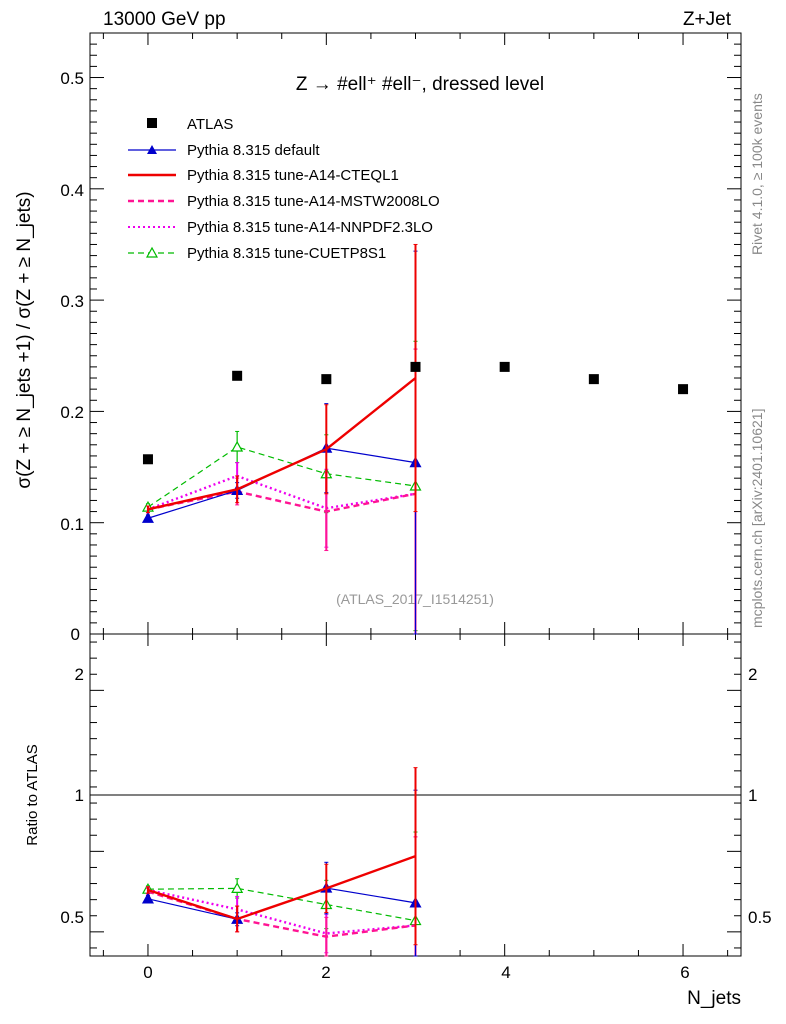 The height and width of the screenshot is (1024, 786). I want to click on legend-marker-atlas, so click(152, 123).